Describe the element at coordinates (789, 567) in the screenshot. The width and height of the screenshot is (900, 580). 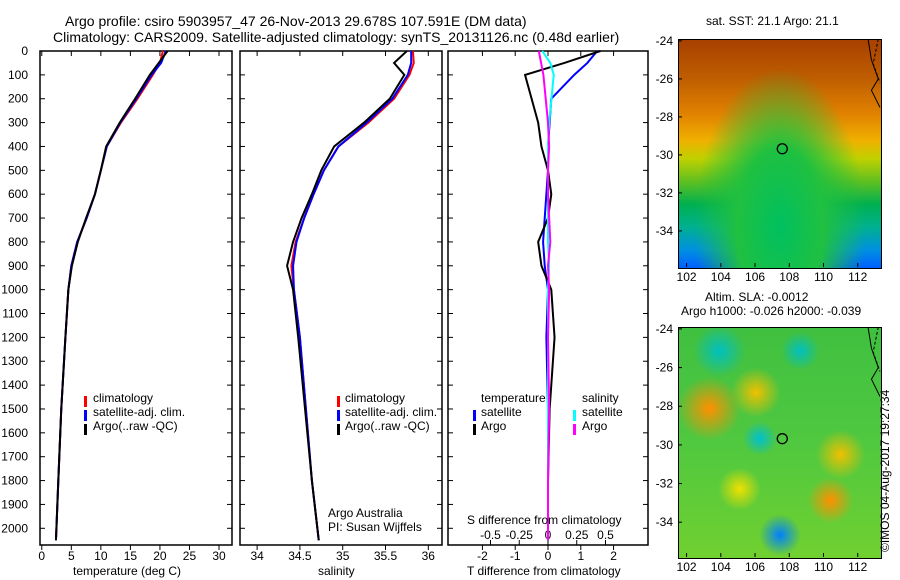
I see `map-x-tick-label: 108` at that location.